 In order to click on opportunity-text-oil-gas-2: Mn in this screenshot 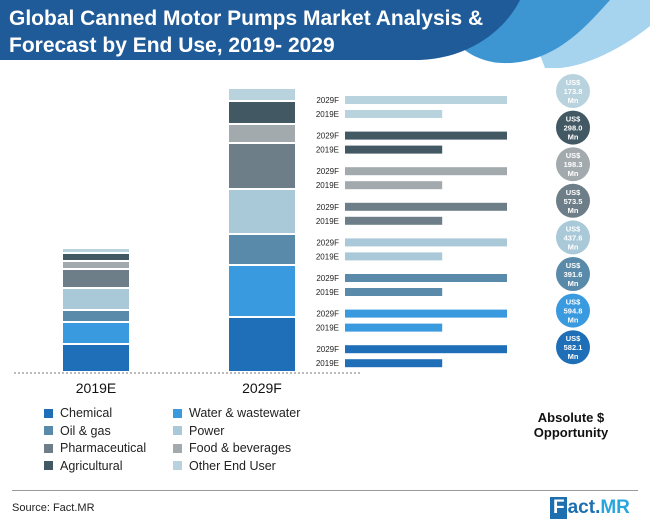, I will do `click(573, 283)`.